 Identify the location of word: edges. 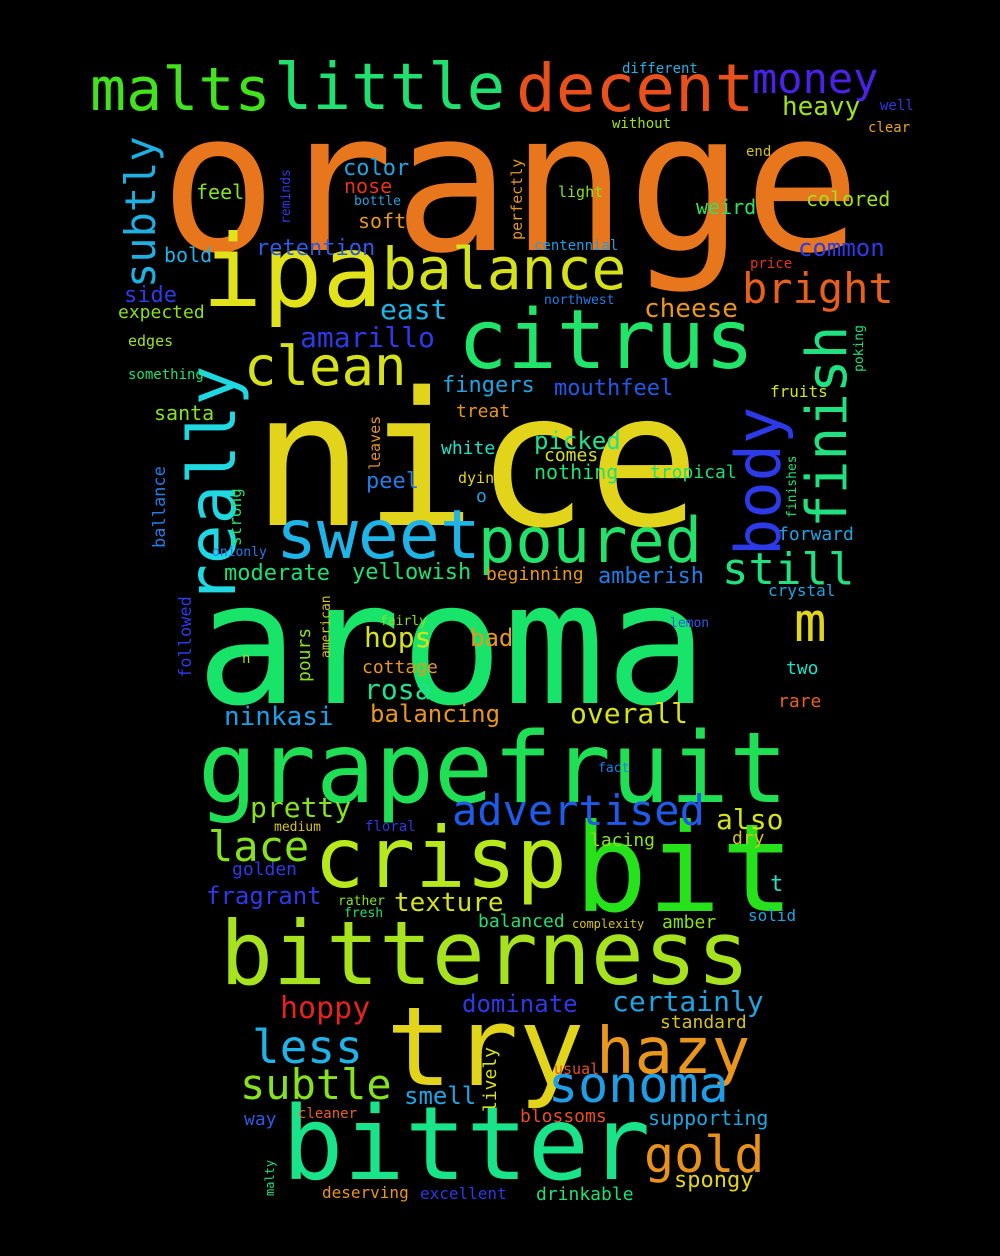
(151, 341).